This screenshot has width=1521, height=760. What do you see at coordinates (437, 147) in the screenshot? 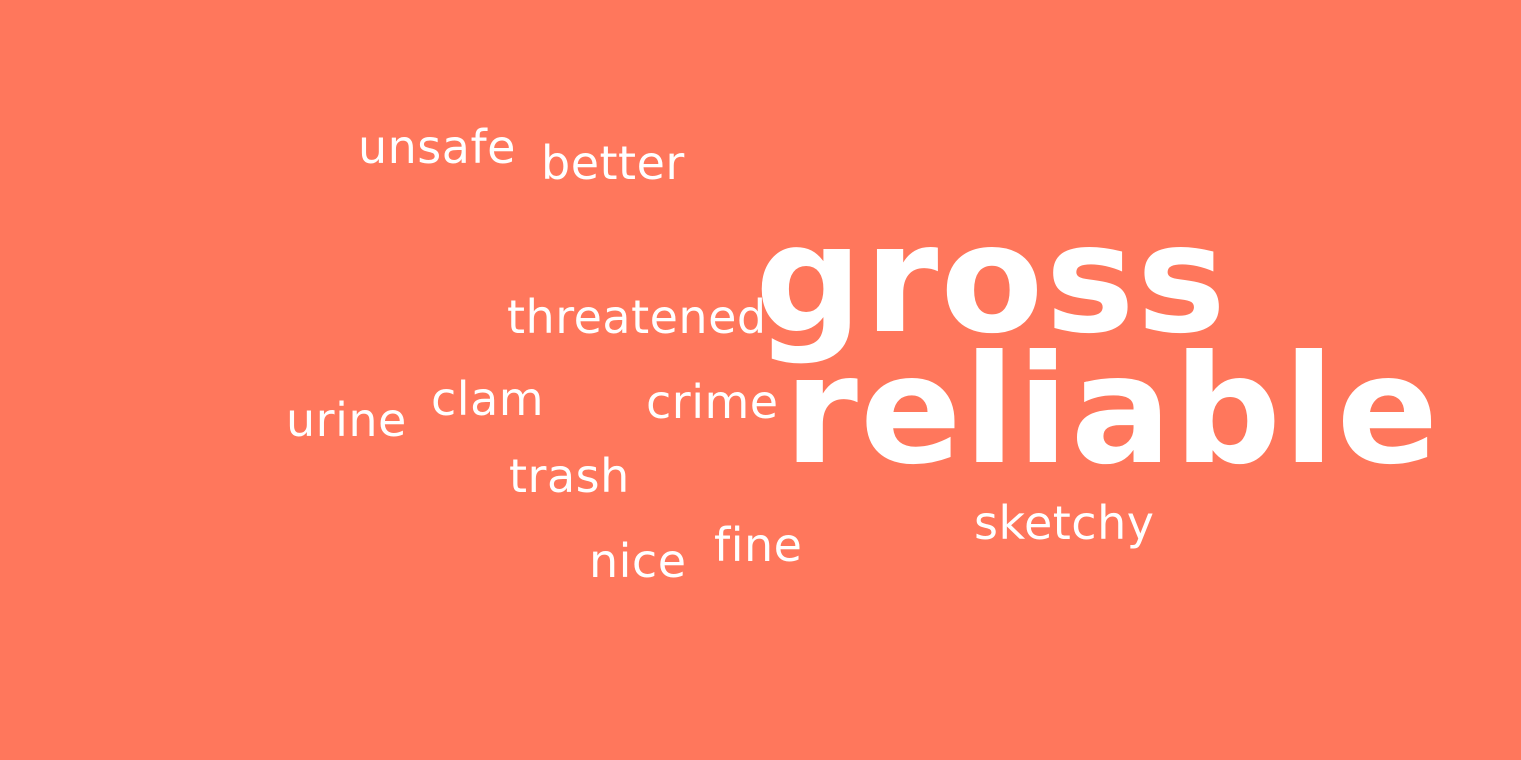
I see `word-unsafe: unsafe` at bounding box center [437, 147].